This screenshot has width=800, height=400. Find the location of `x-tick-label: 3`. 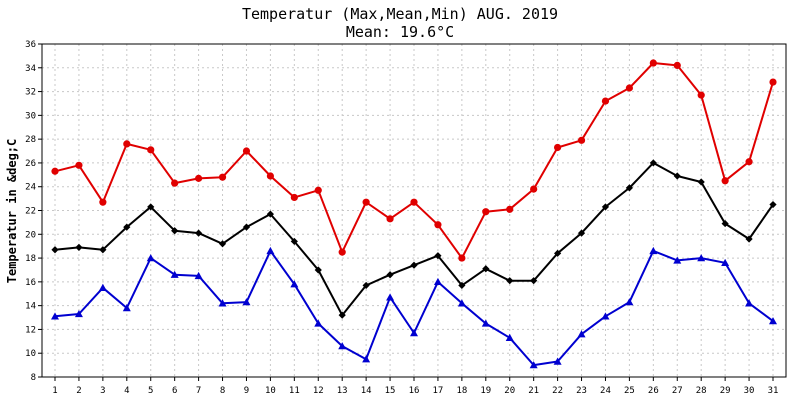

x-tick-label: 3 is located at coordinates (102, 391).